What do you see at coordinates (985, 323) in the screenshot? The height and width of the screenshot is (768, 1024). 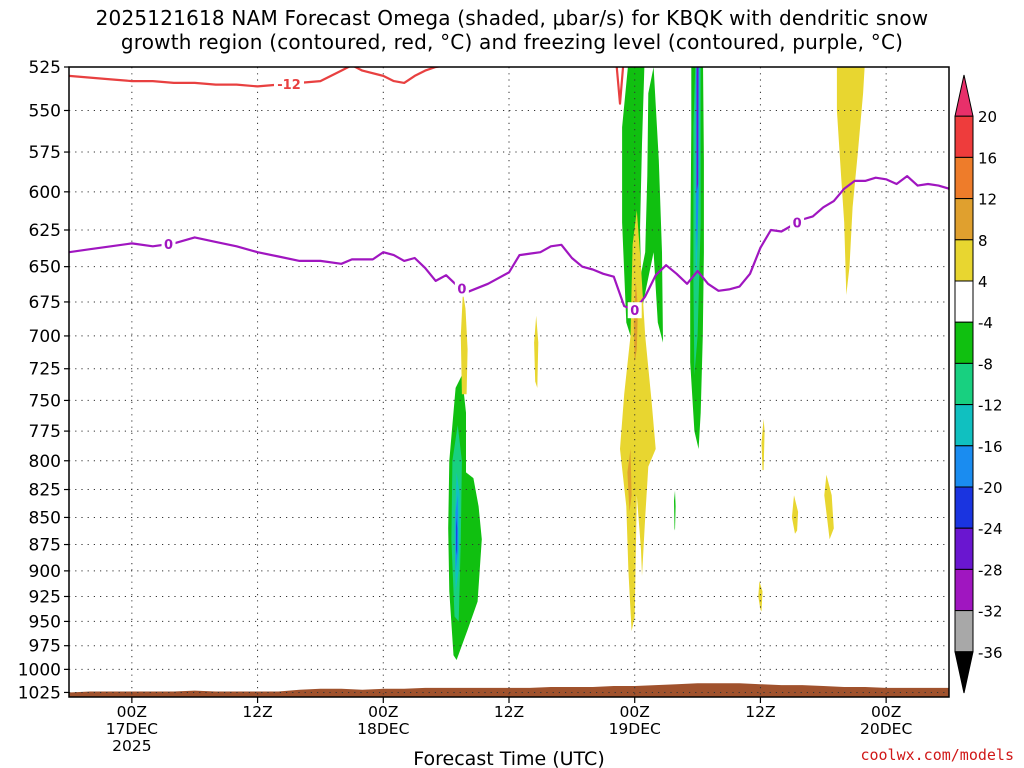 I see `colorbar-label-5: -4` at bounding box center [985, 323].